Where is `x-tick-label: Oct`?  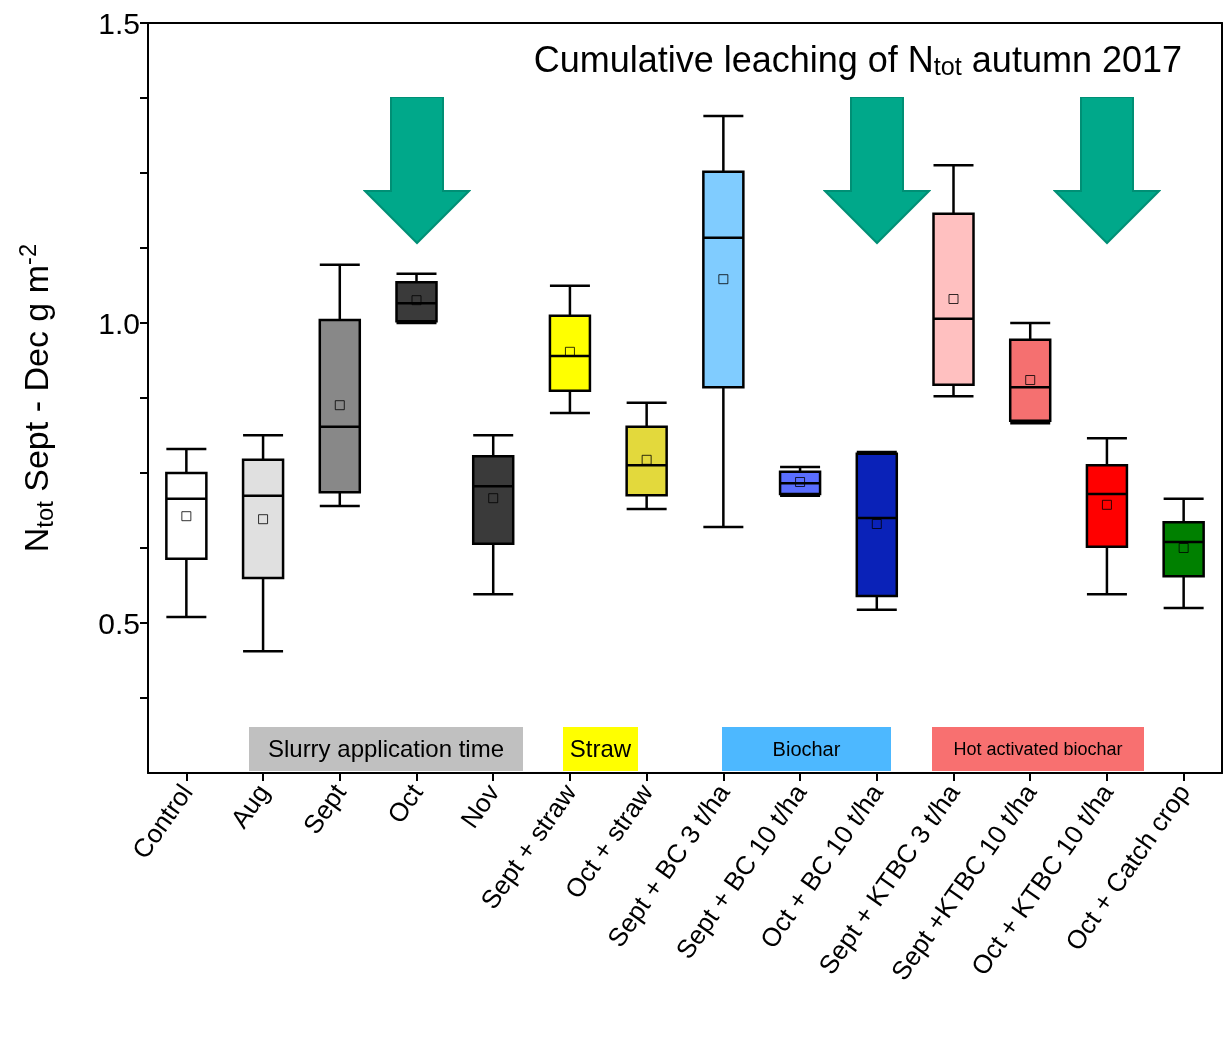 x-tick-label: Oct is located at coordinates (405, 803).